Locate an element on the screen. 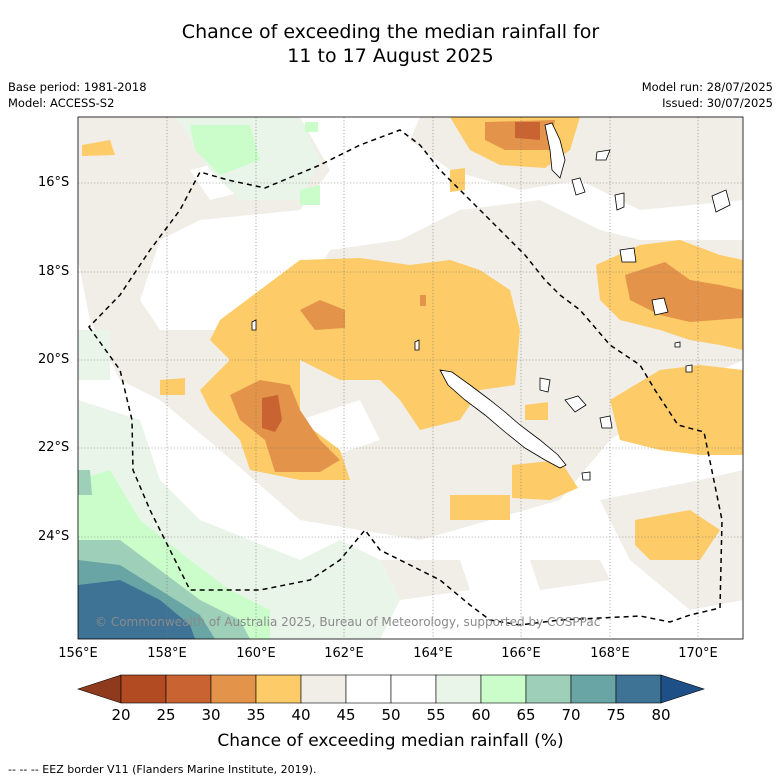  lon-label-164e: 164°E is located at coordinates (433, 653).